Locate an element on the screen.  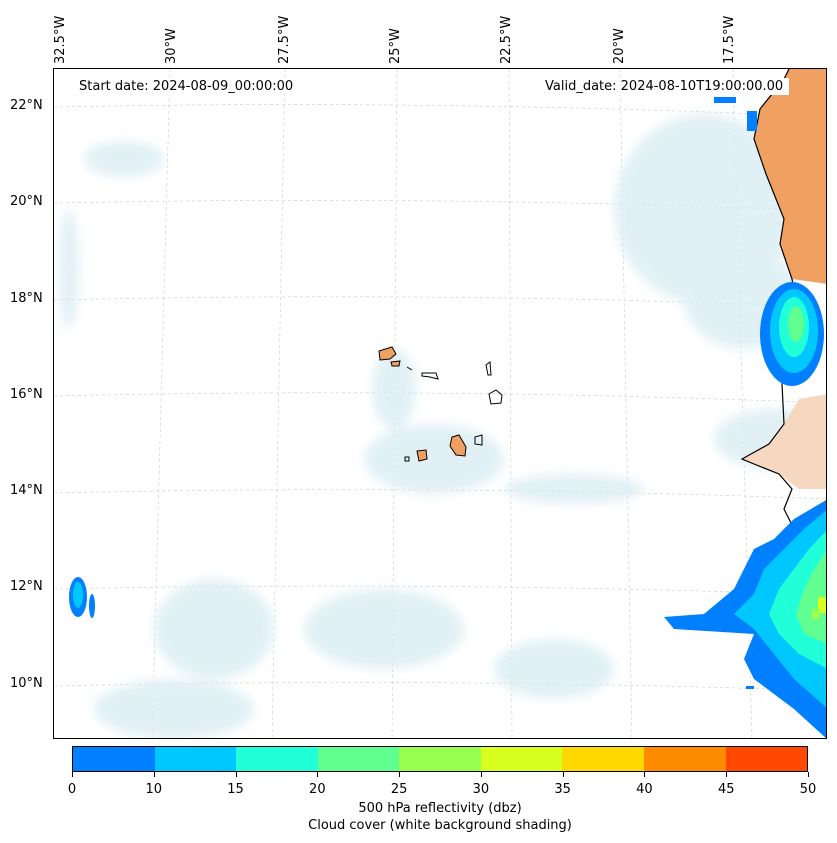
latitude-label: 16°N is located at coordinates (26, 394).